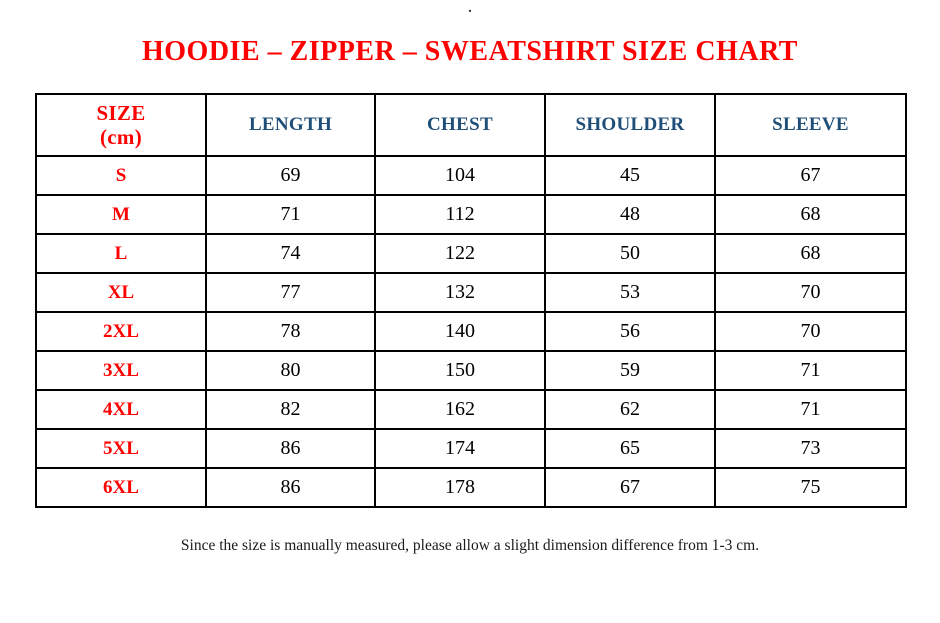 This screenshot has height=623, width=940. Describe the element at coordinates (630, 175) in the screenshot. I see `measurement-value: 45` at that location.